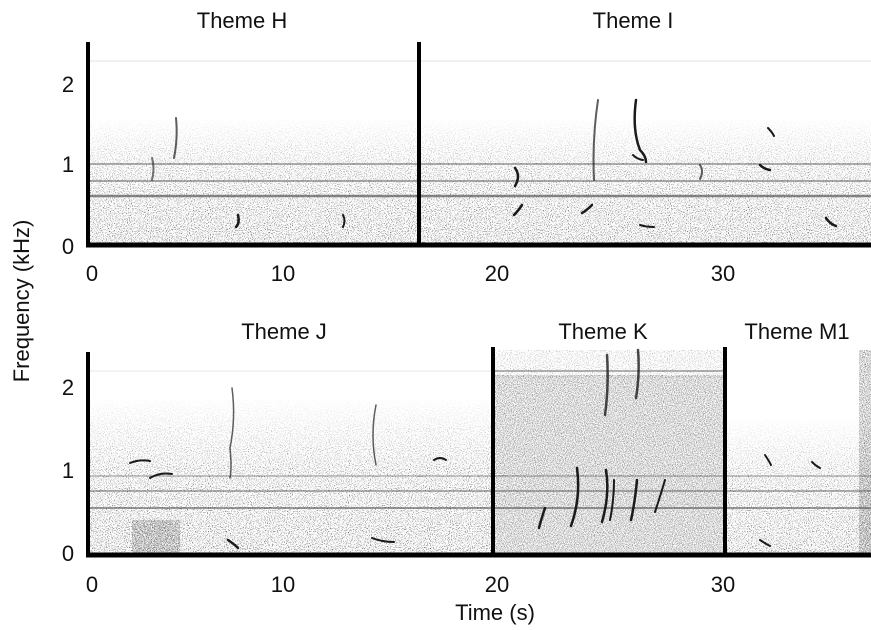 The width and height of the screenshot is (871, 630). I want to click on theme-label-k: Theme K, so click(603, 331).